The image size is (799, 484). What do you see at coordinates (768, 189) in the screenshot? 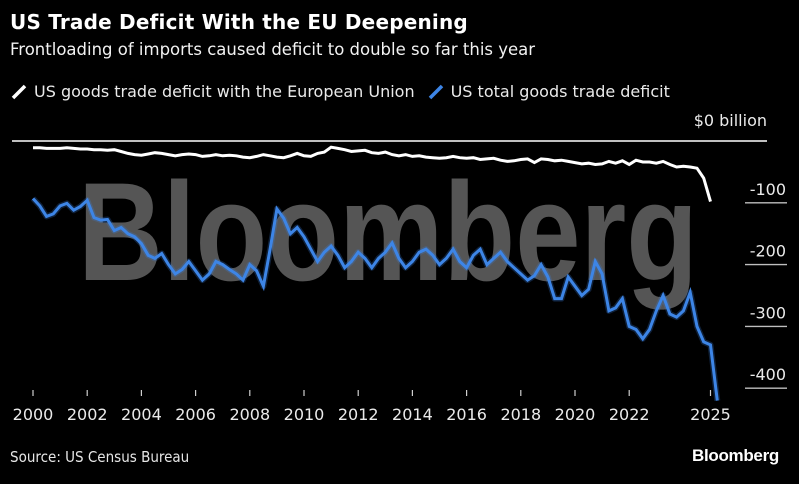
I see `y-tick-label: -100` at bounding box center [768, 189].